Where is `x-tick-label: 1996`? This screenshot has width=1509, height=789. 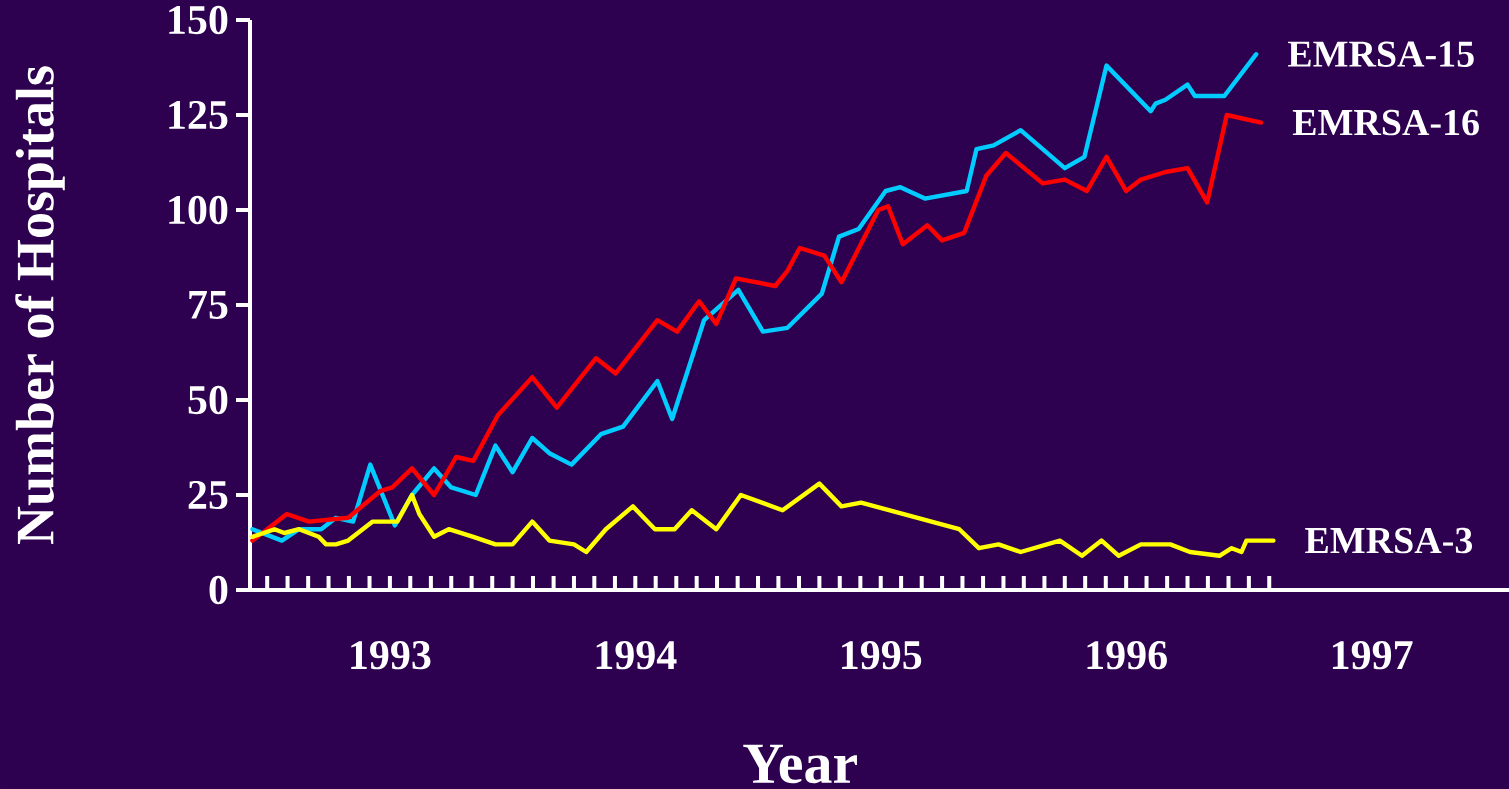 x-tick-label: 1996 is located at coordinates (1127, 655).